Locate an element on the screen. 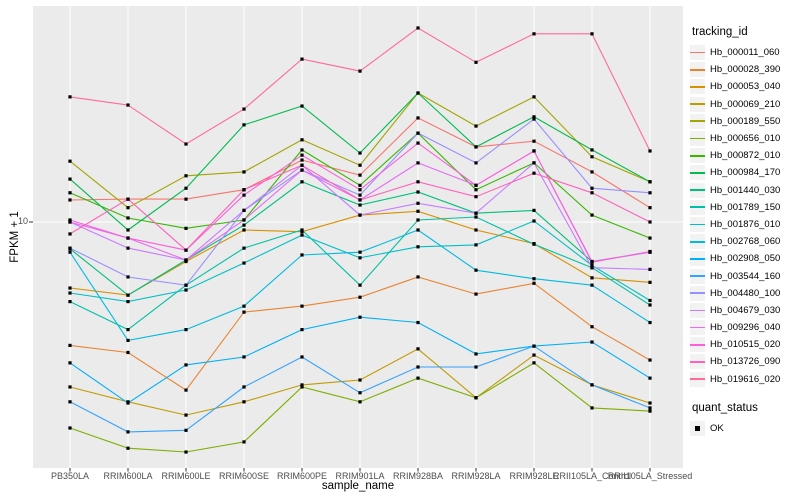  legend-item-label: Hb_001876_010 is located at coordinates (745, 224).